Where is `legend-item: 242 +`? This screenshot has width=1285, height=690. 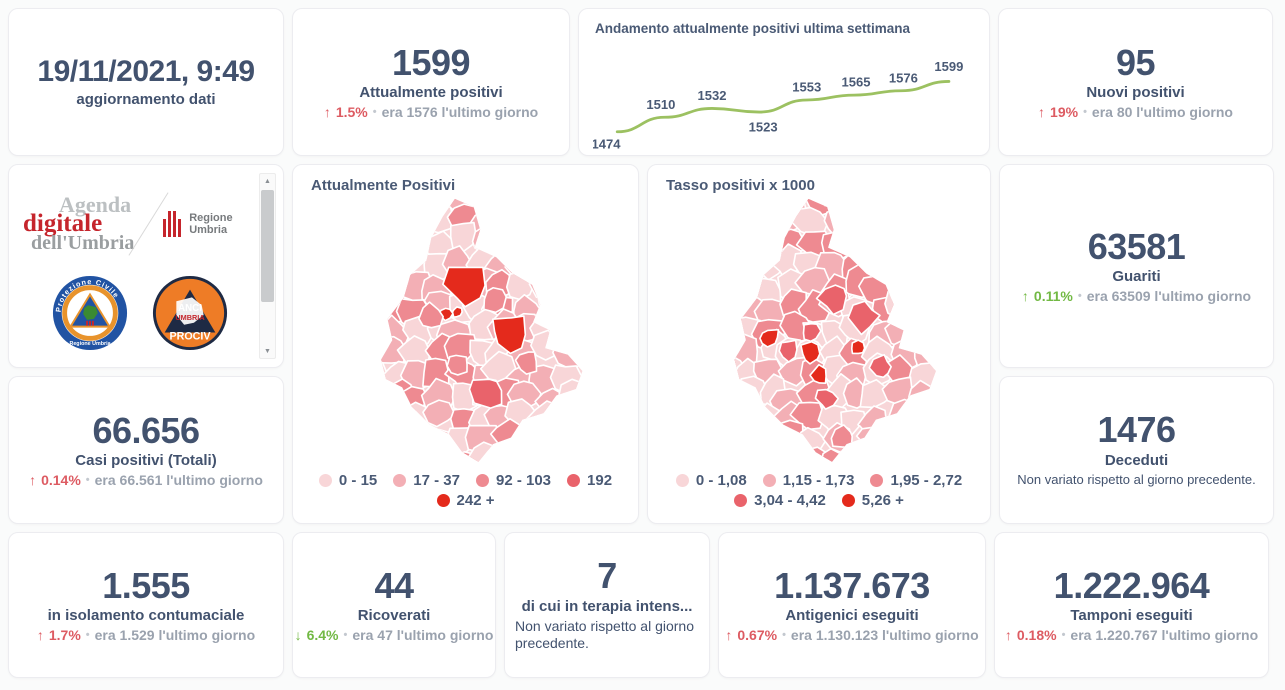
legend-item: 242 + is located at coordinates (465, 500).